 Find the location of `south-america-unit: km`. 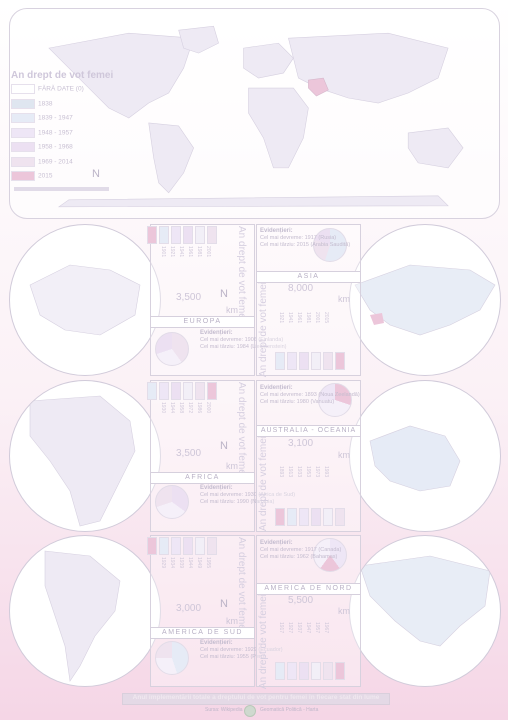

south-america-unit: km is located at coordinates (232, 621).